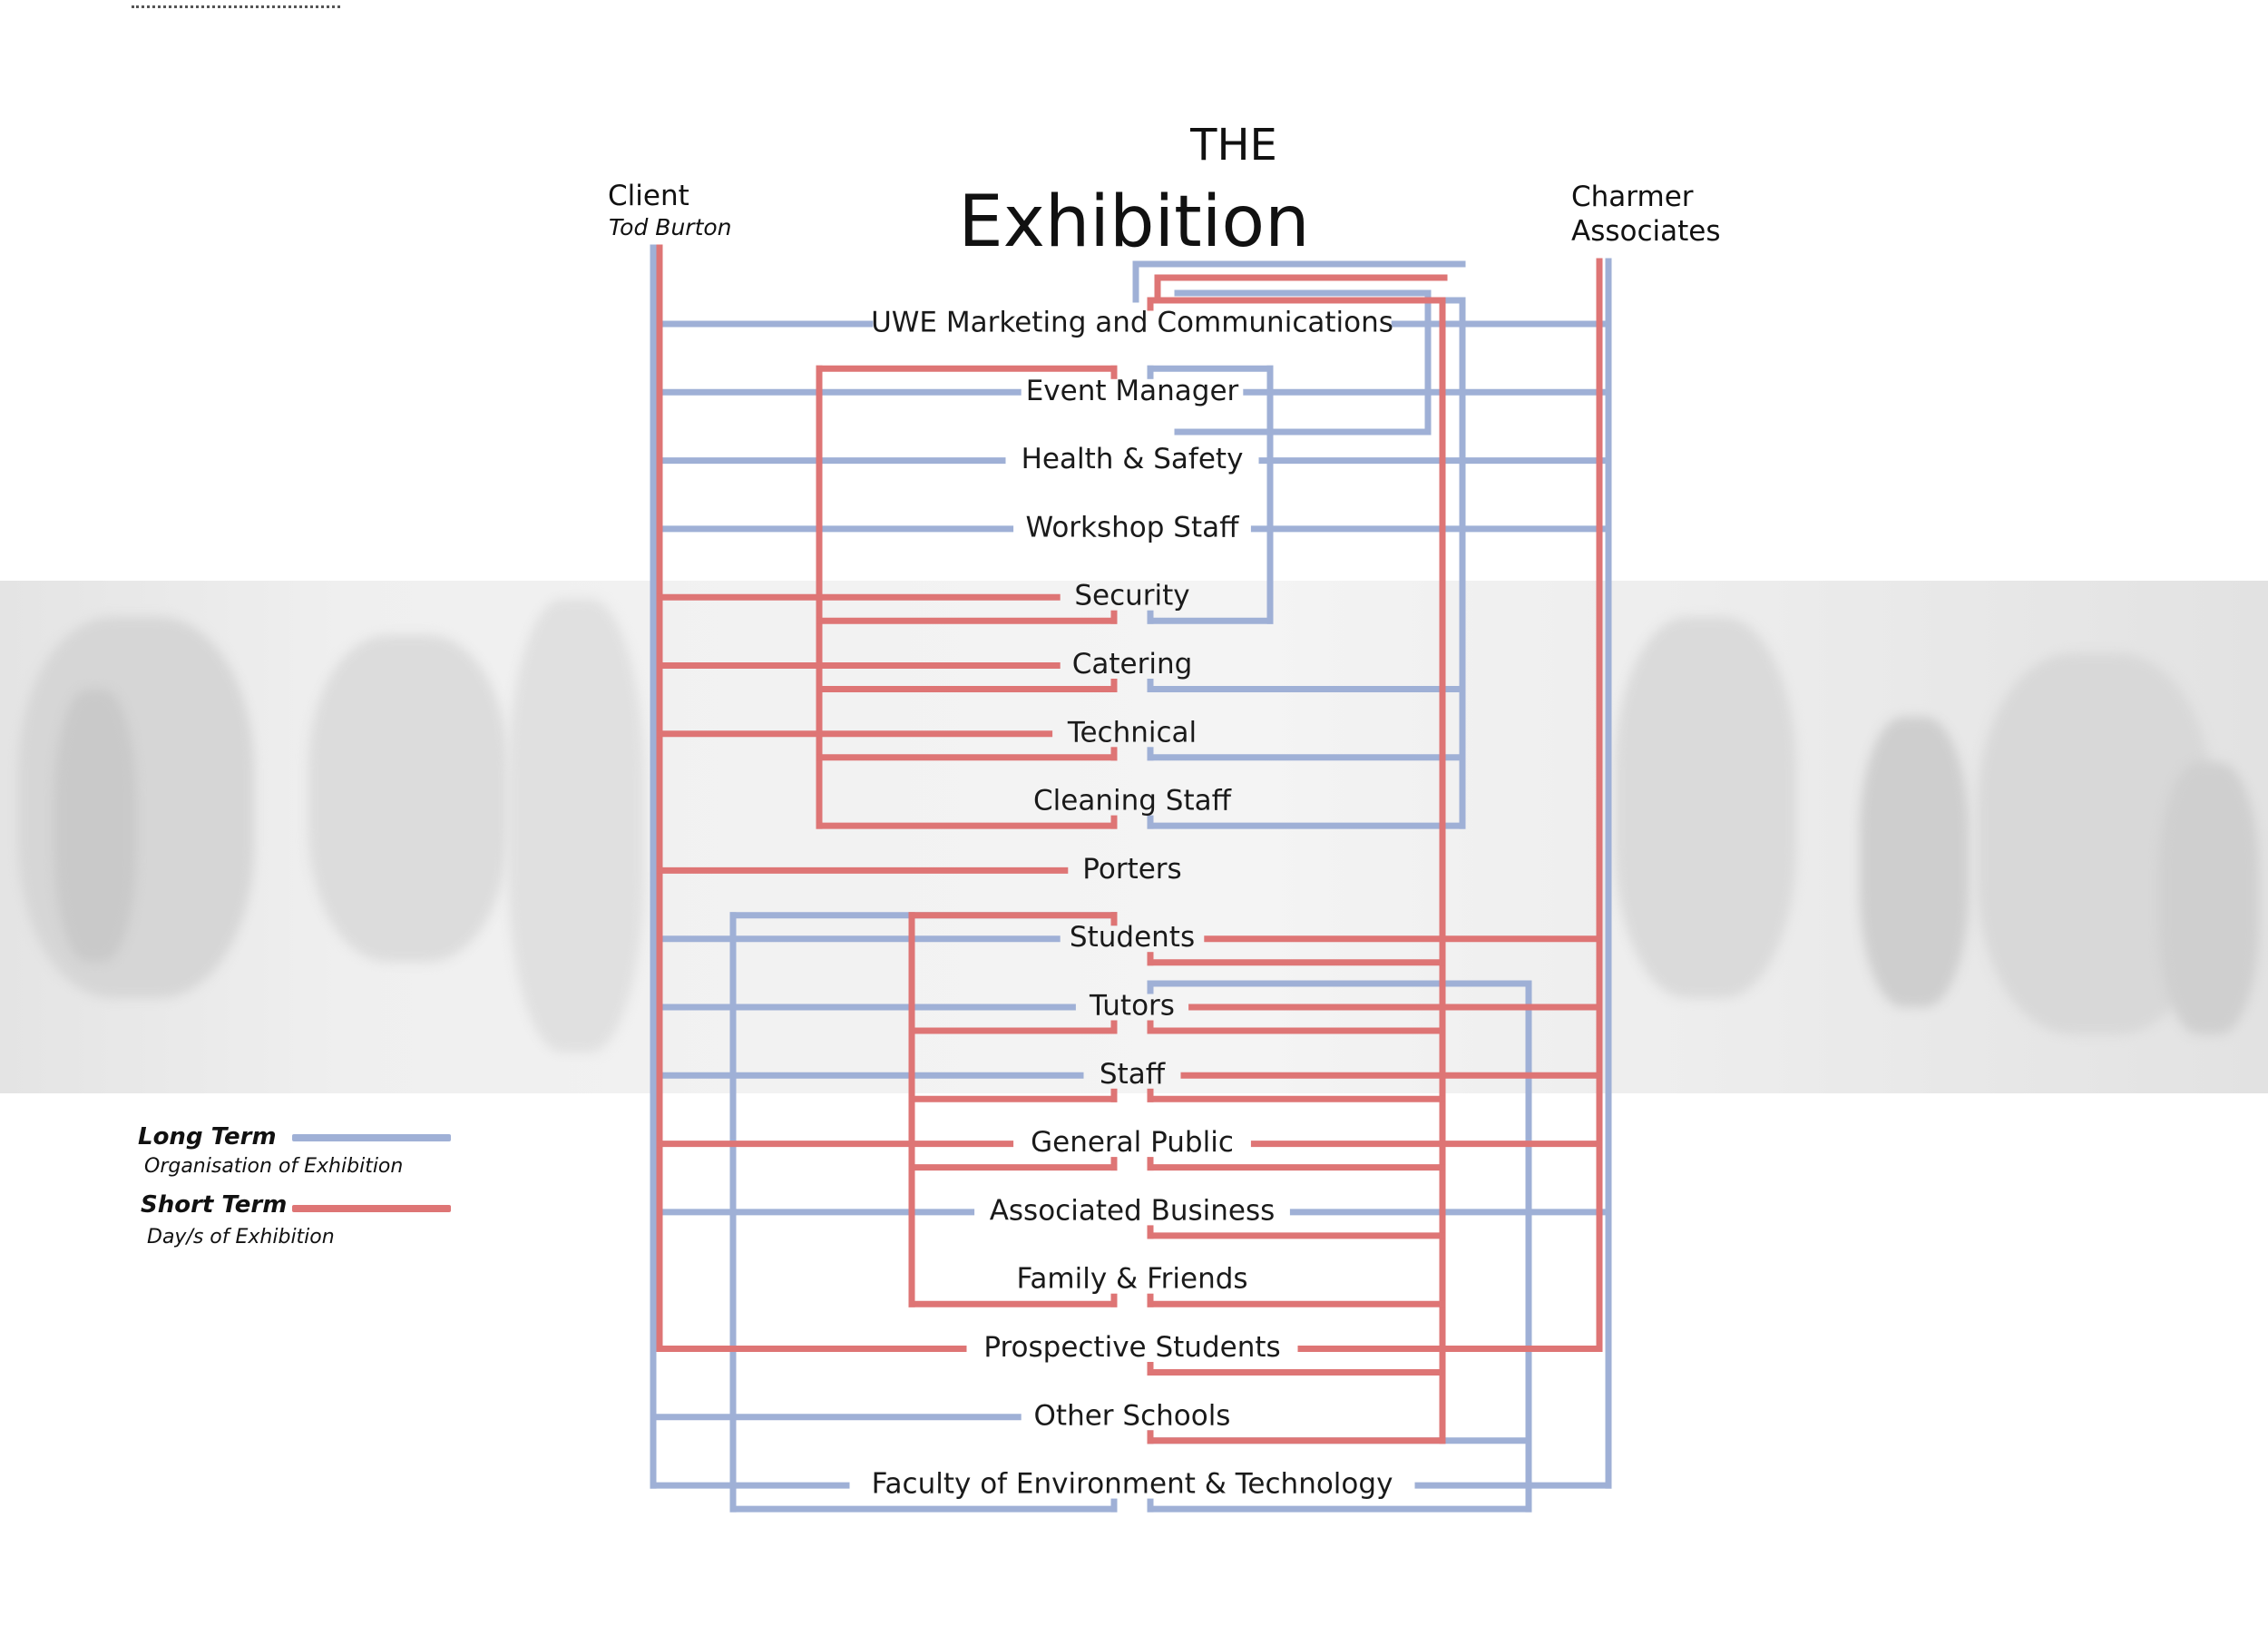  What do you see at coordinates (1133, 527) in the screenshot?
I see `node-workshop: Workshop Staff` at bounding box center [1133, 527].